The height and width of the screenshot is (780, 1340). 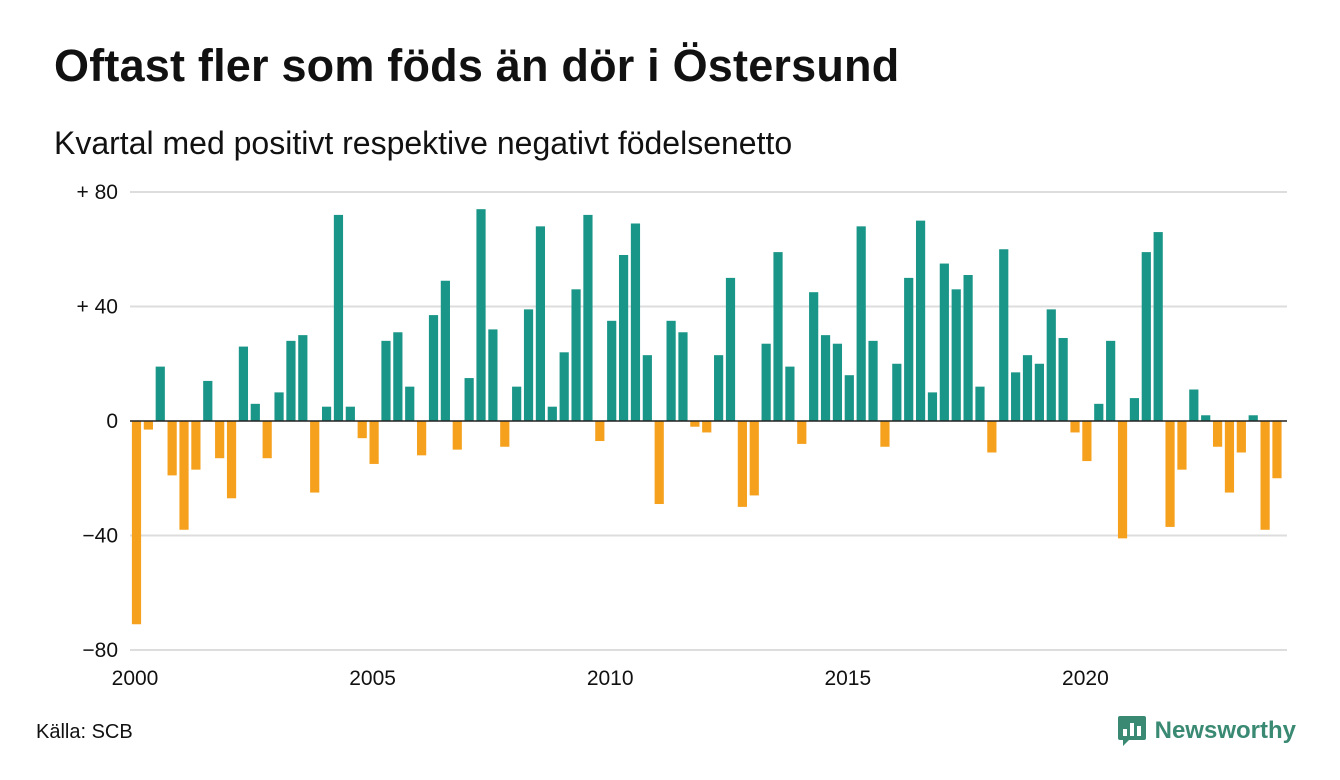 I want to click on x-tick-label: 2020, so click(x=1085, y=678).